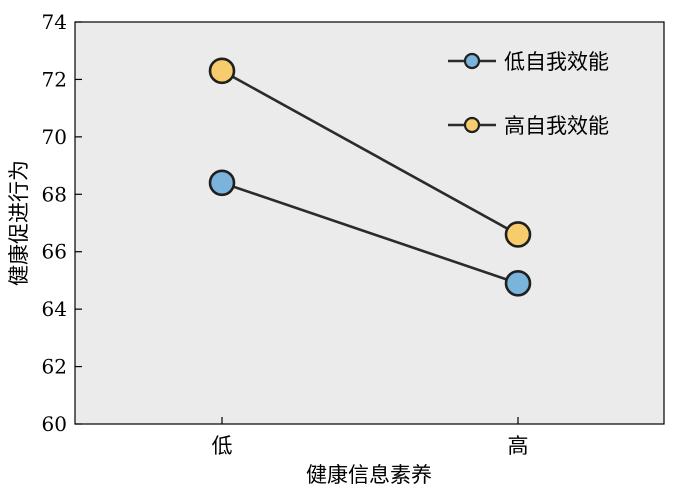 This screenshot has height=495, width=676. I want to click on legend-item: 低自我效能, so click(528, 62).